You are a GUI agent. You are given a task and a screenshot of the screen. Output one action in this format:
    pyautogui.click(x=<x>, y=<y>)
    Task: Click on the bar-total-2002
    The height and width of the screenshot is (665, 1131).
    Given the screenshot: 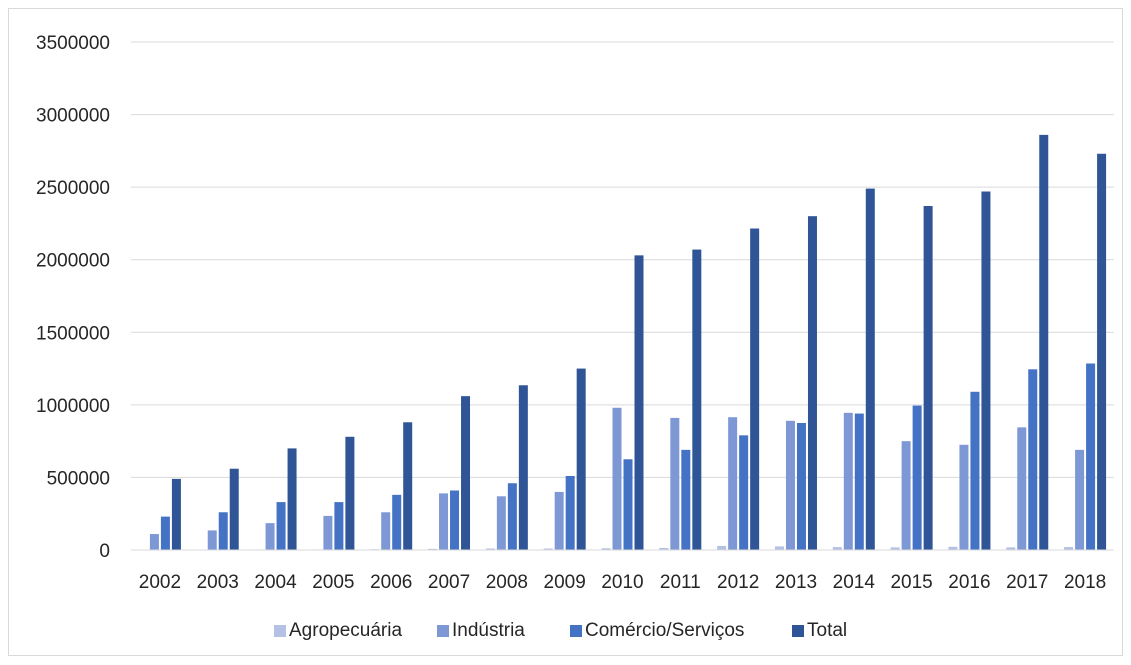 What is the action you would take?
    pyautogui.click(x=176, y=514)
    